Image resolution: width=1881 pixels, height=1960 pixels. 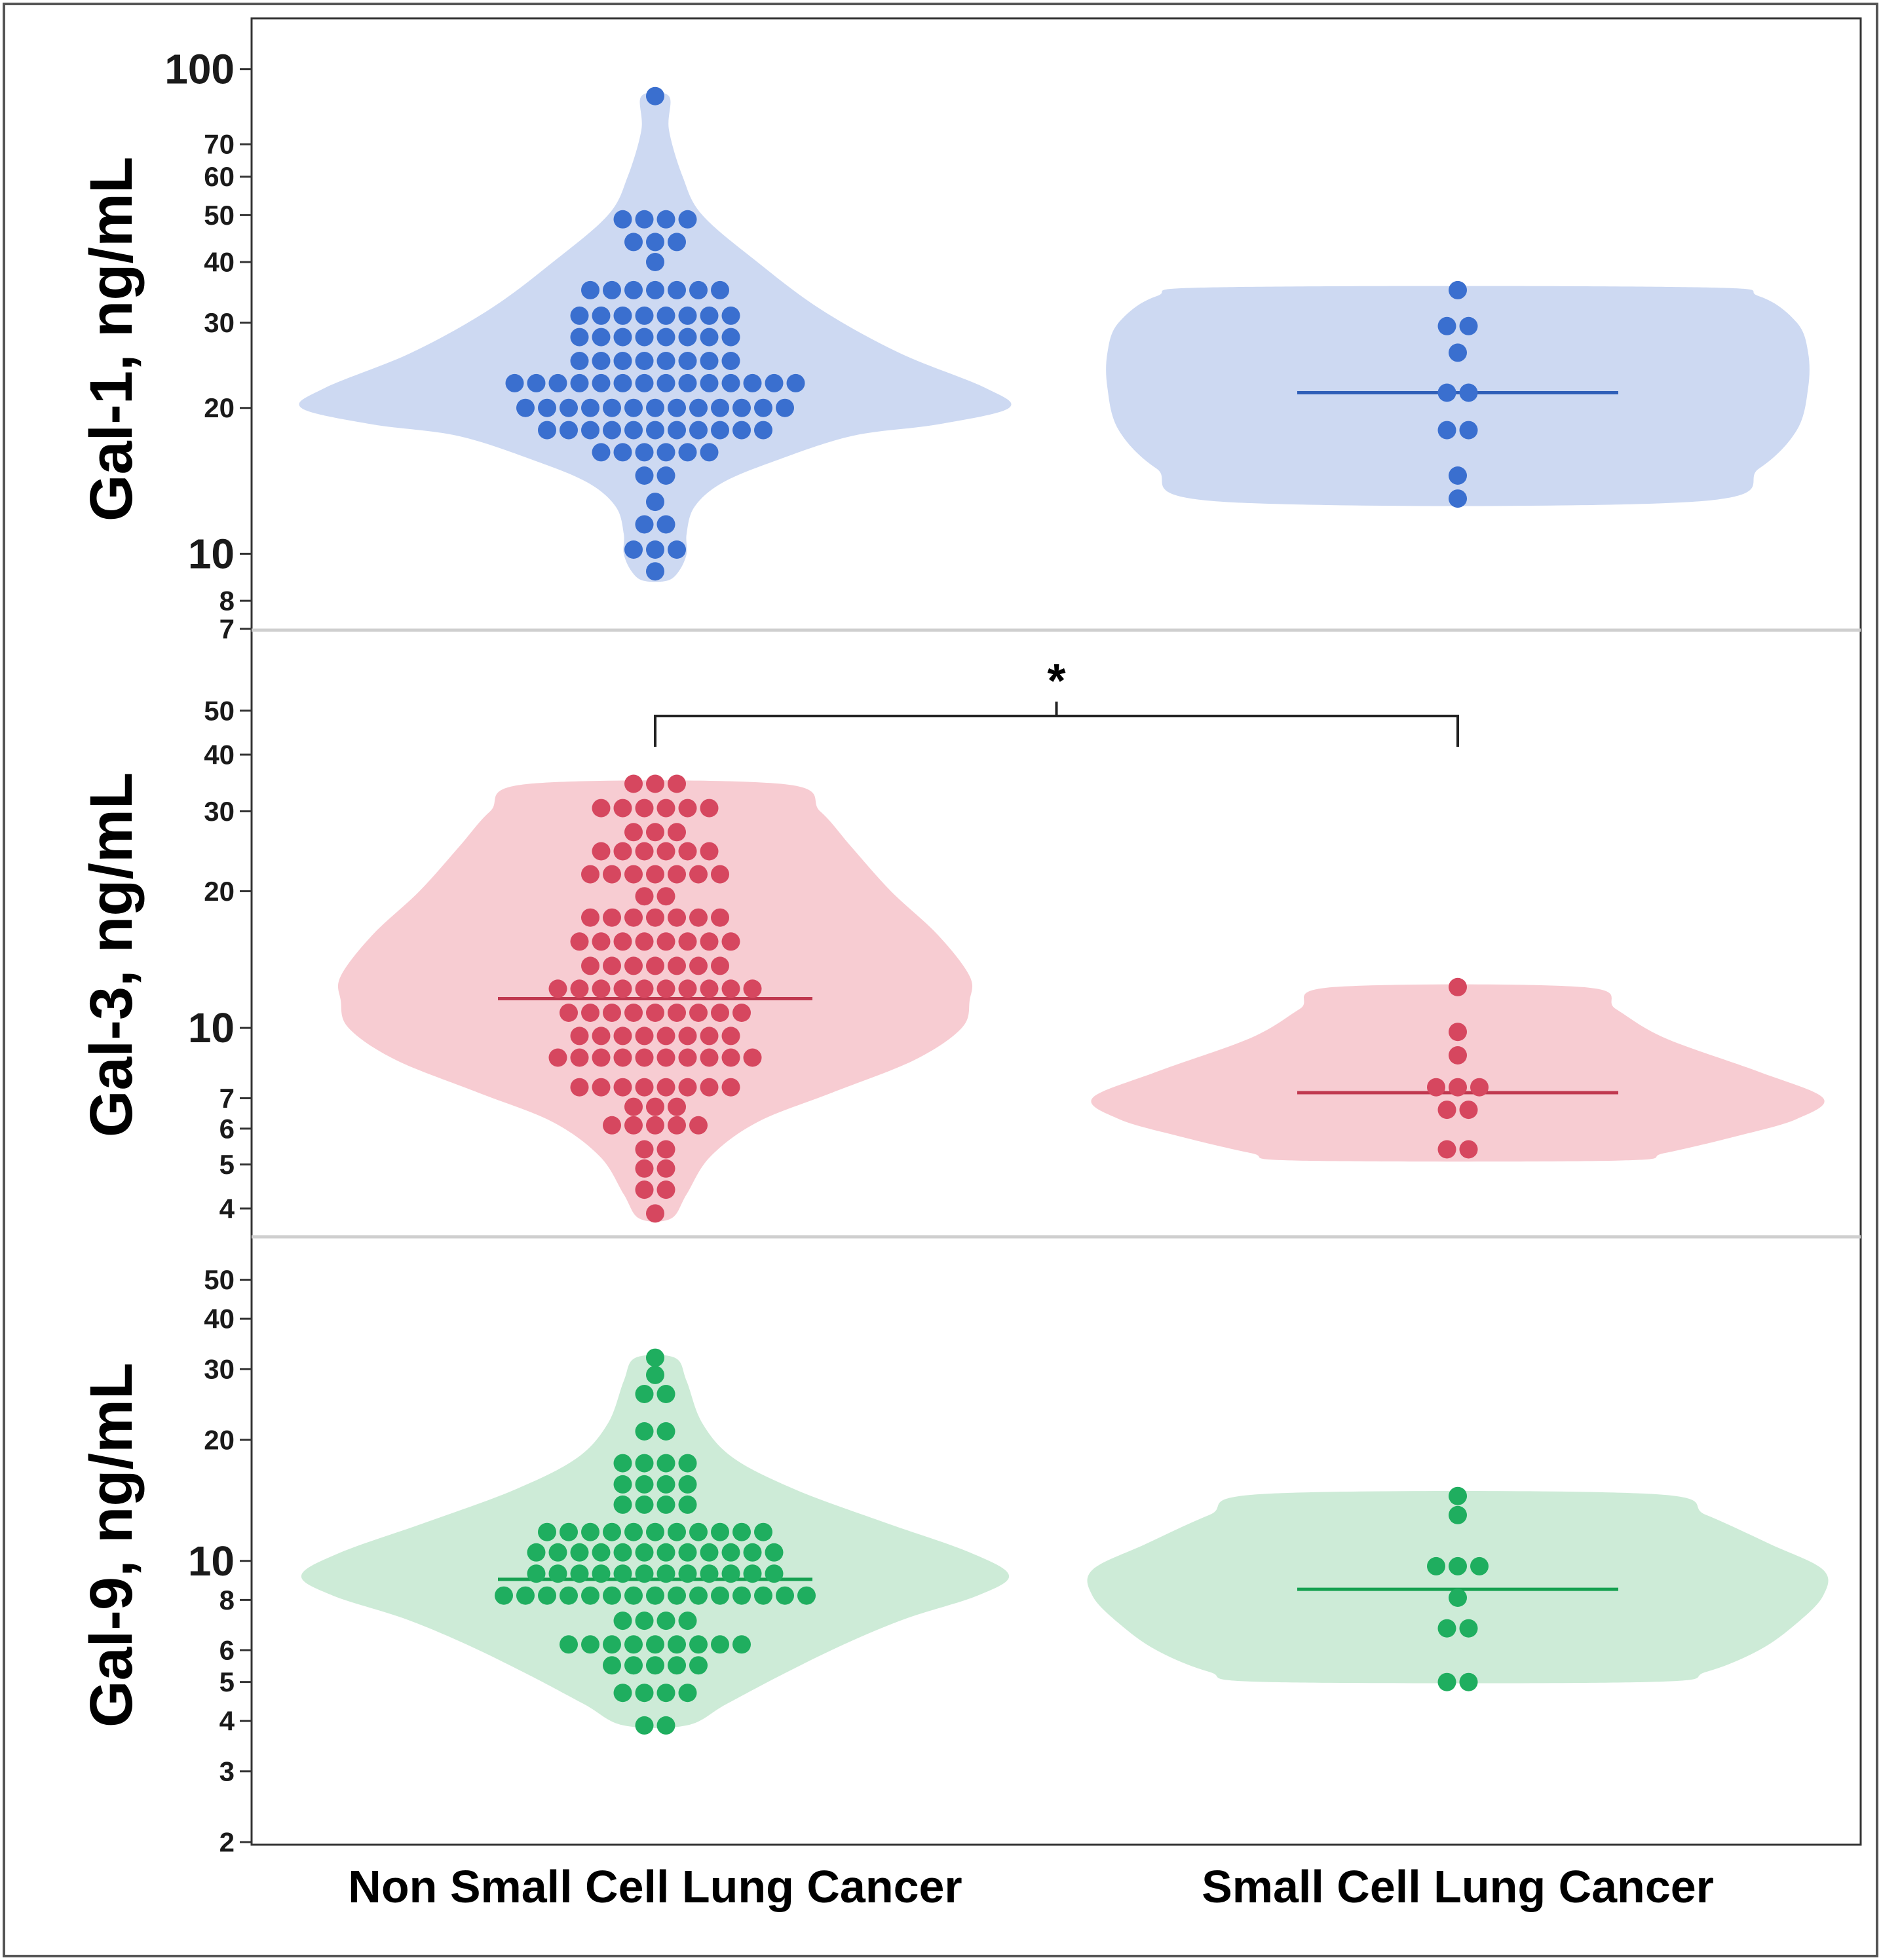 What do you see at coordinates (219, 322) in the screenshot?
I see `y-tick-label: 30` at bounding box center [219, 322].